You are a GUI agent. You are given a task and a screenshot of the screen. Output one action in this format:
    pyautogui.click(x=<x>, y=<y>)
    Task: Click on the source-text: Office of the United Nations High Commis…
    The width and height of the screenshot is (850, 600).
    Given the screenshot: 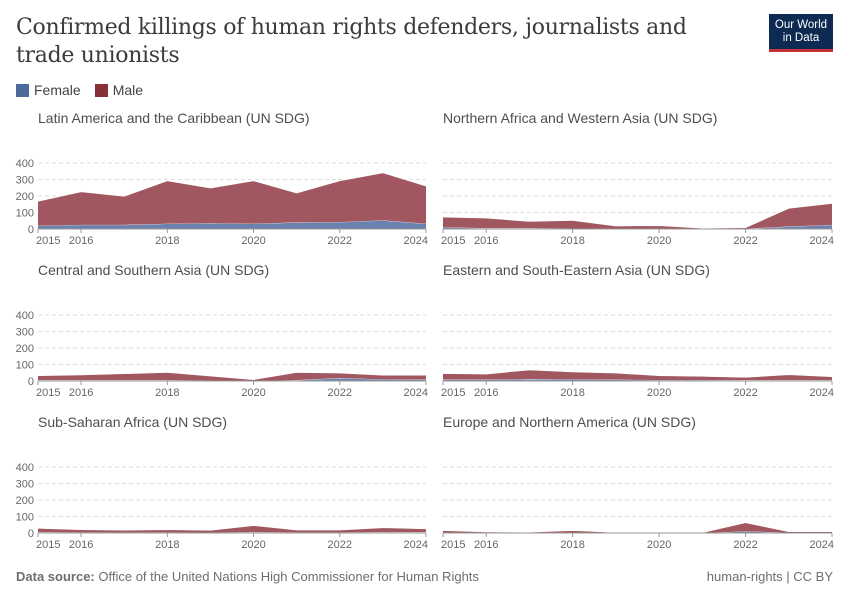 What is the action you would take?
    pyautogui.click(x=288, y=576)
    